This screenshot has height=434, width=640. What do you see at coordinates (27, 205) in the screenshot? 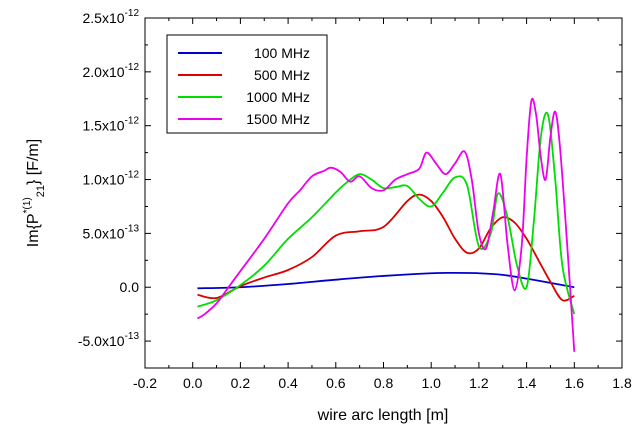
I see `y-axis-title-sup: *(1)` at bounding box center [27, 205].